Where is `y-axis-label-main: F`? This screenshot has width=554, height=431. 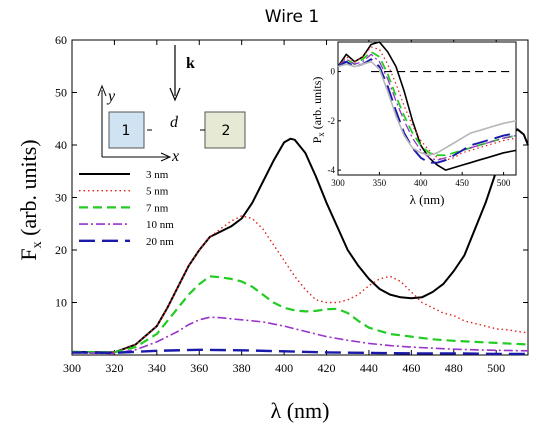 y-axis-label-main: F is located at coordinates (28, 254).